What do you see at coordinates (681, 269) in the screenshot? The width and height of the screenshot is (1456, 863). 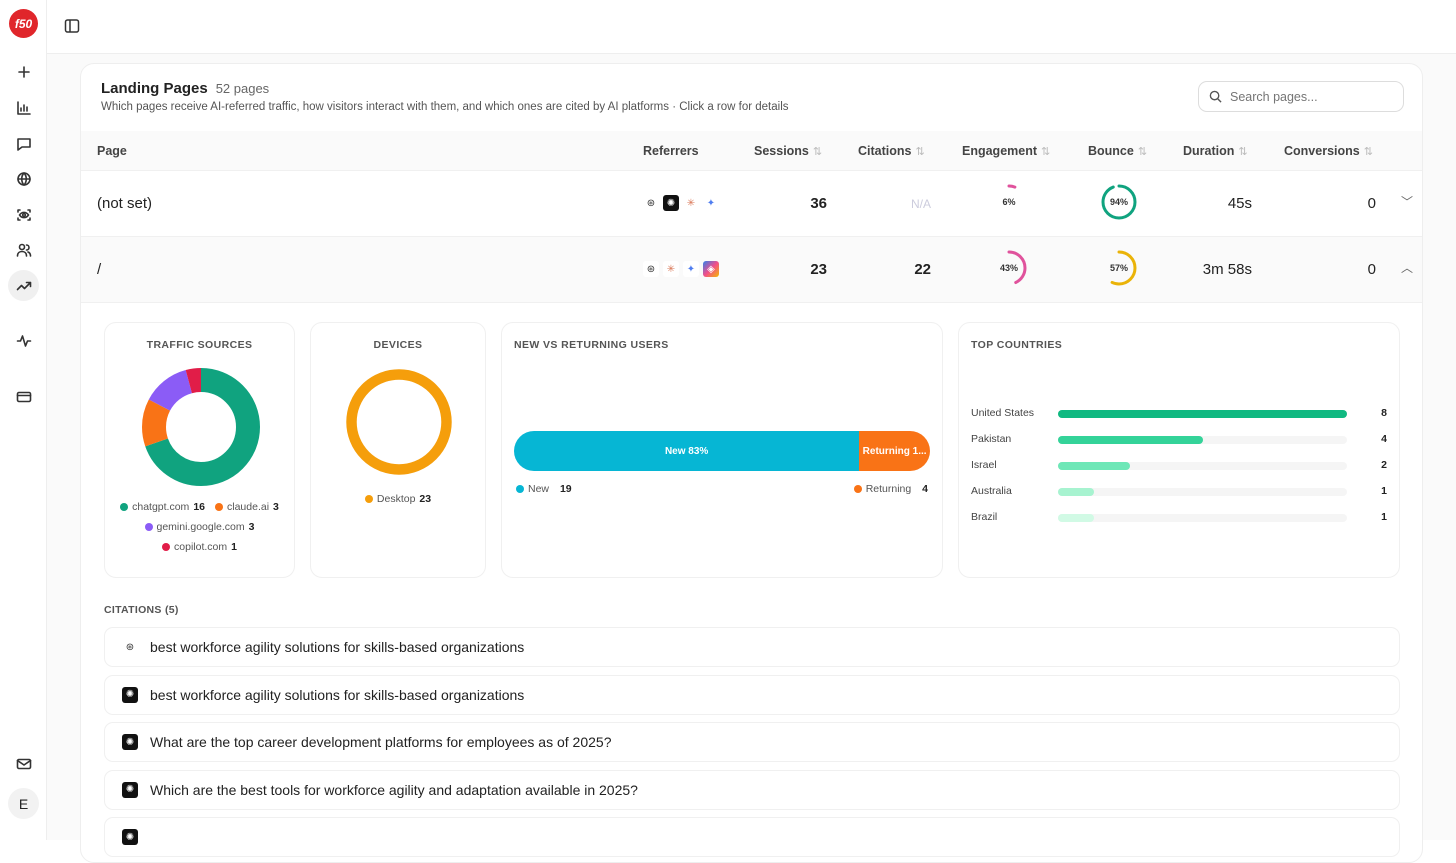 I see `referrer-icons: ⊛ ✳ ✦ ◈` at bounding box center [681, 269].